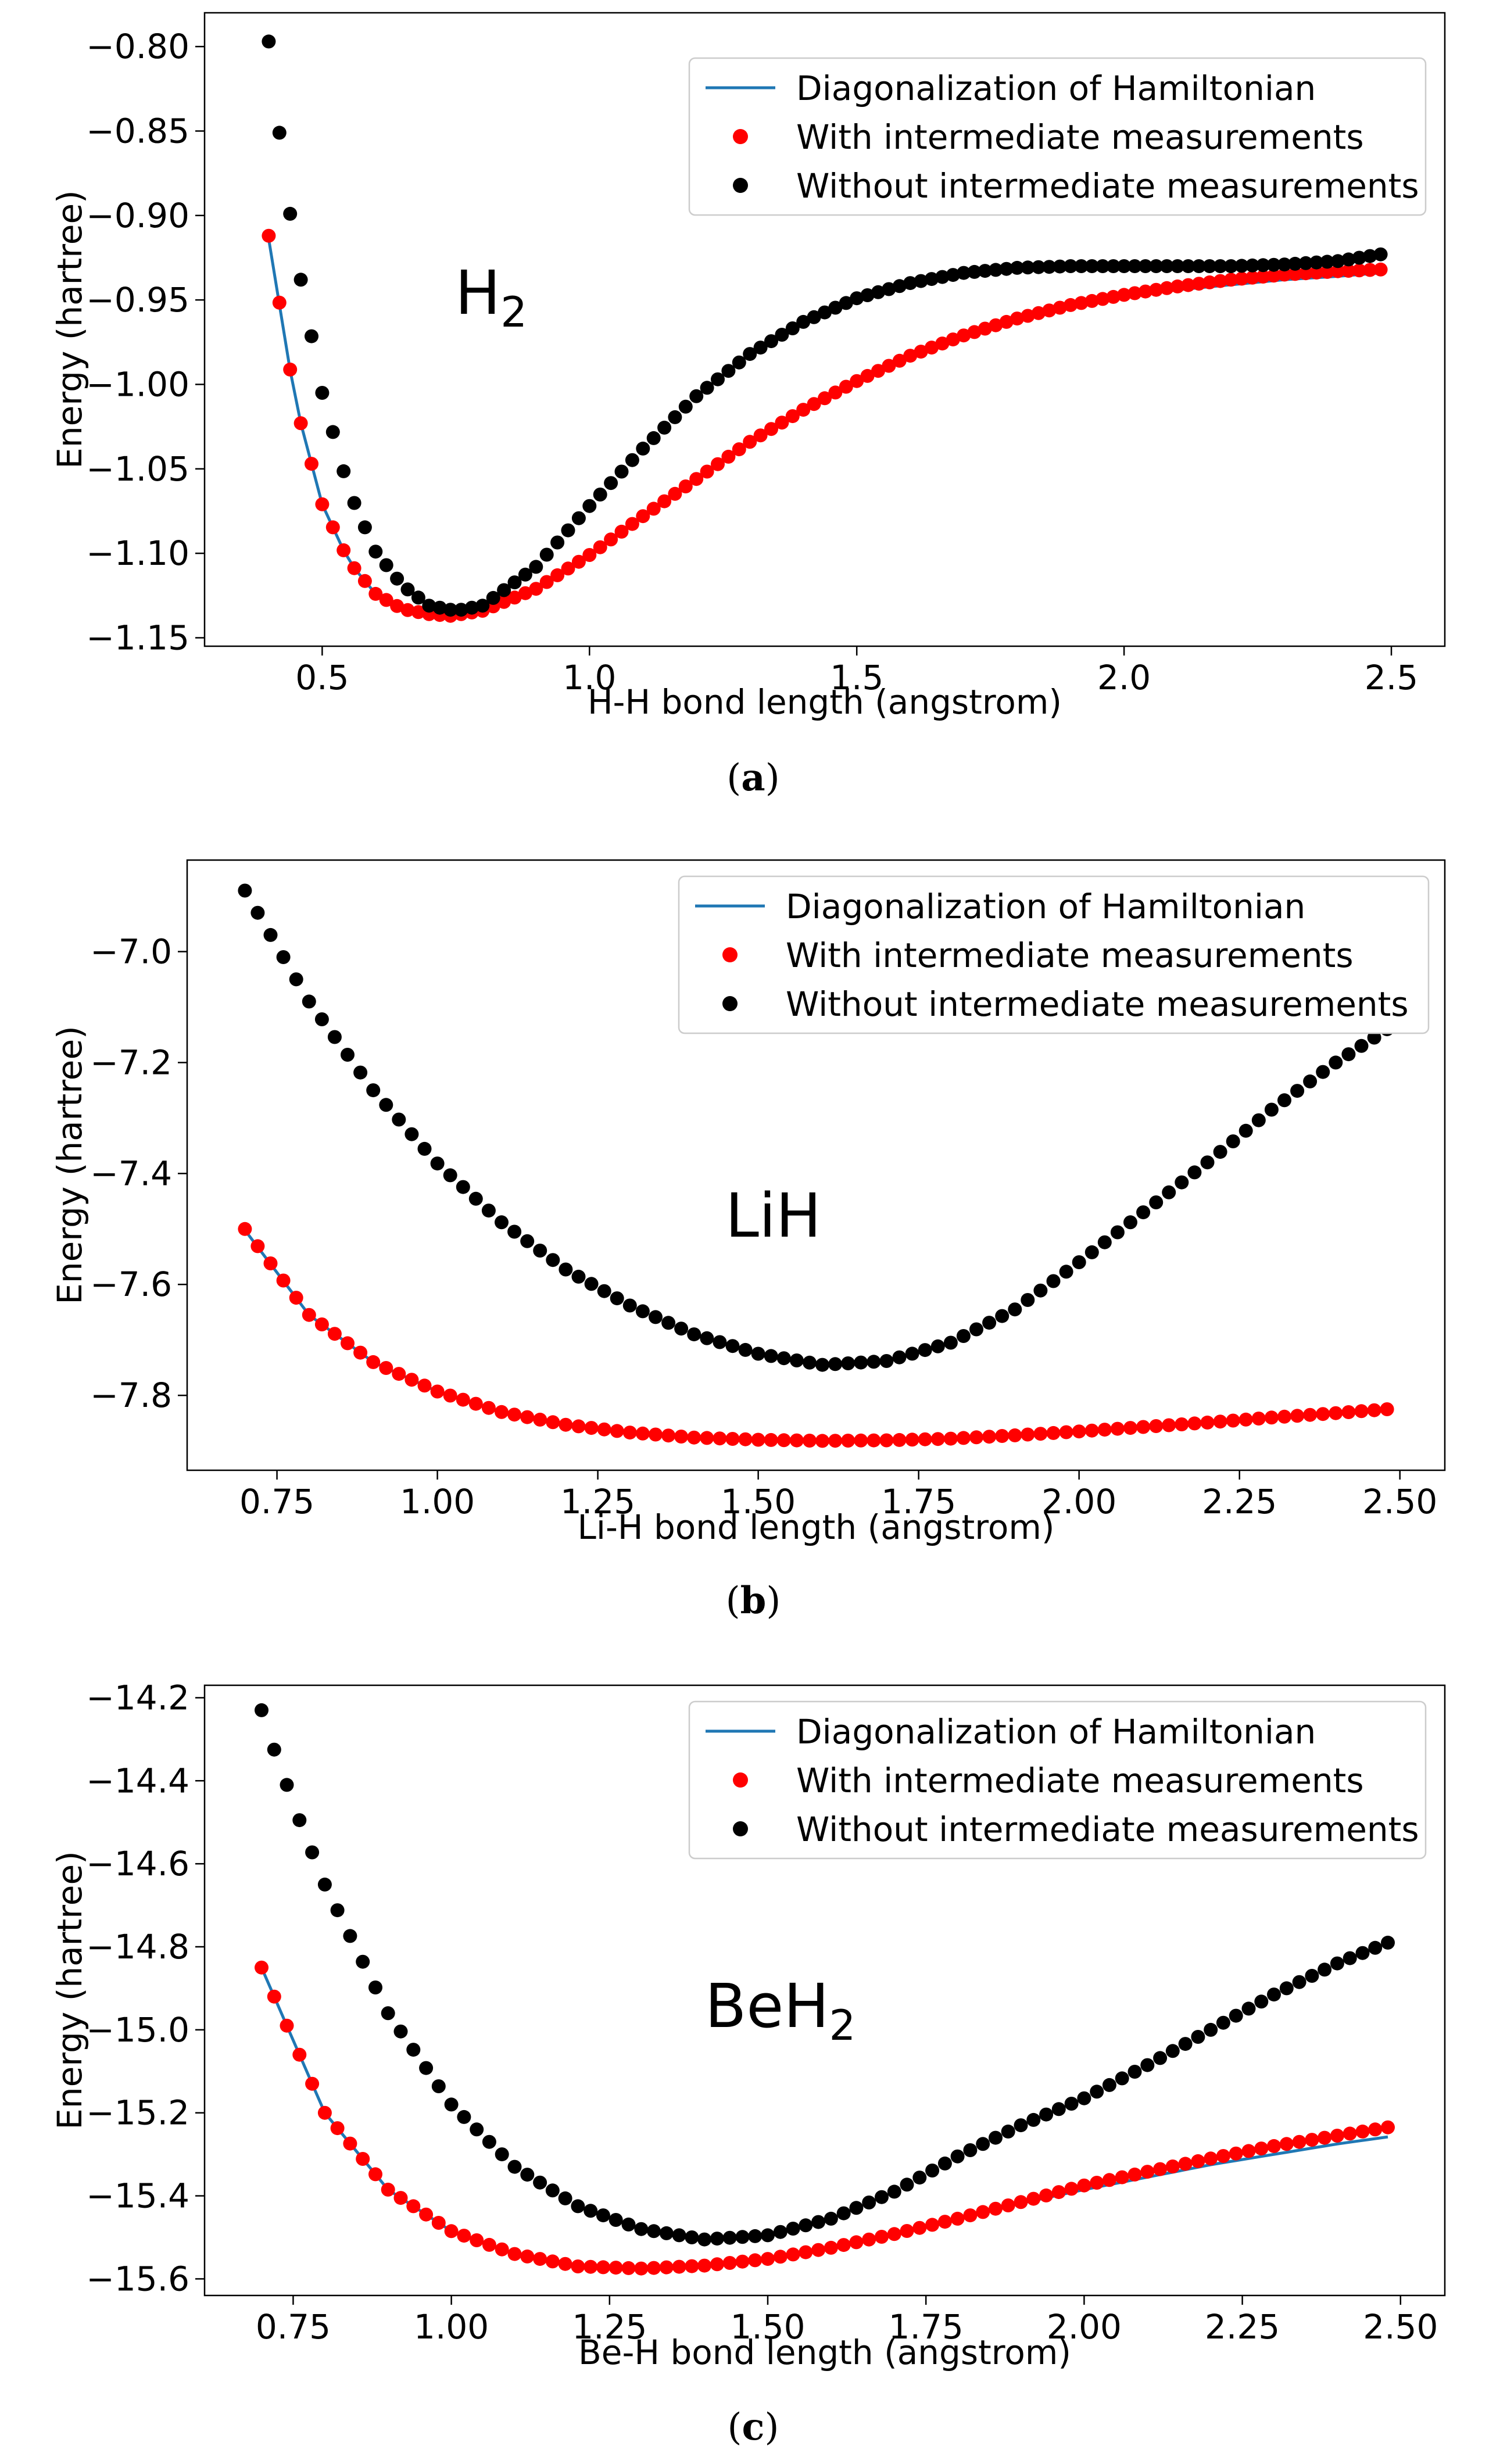 The image size is (1507, 2464). What do you see at coordinates (137, 300) in the screenshot?
I see `panel-a-y-tick-label-3: −0.95` at bounding box center [137, 300].